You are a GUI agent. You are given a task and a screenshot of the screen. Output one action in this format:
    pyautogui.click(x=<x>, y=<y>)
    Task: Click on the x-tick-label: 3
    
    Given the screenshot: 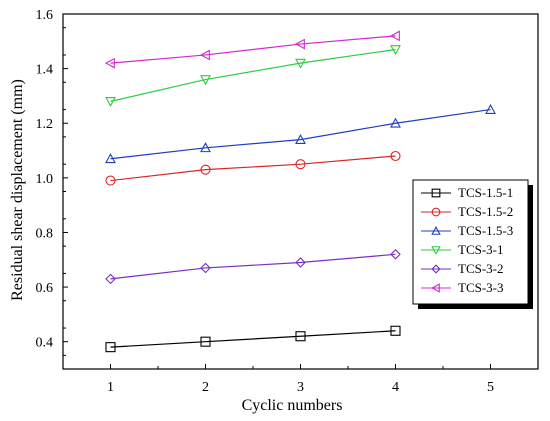 What is the action you would take?
    pyautogui.click(x=300, y=387)
    